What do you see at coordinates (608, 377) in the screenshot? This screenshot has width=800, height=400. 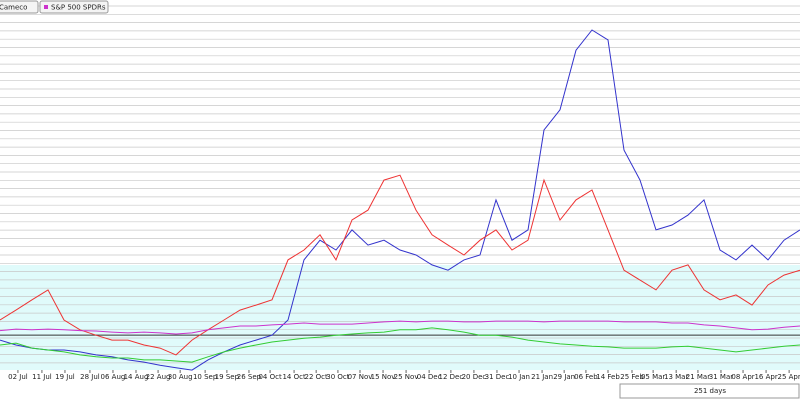 I see `x-tick-label: 14 Feb` at bounding box center [608, 377].